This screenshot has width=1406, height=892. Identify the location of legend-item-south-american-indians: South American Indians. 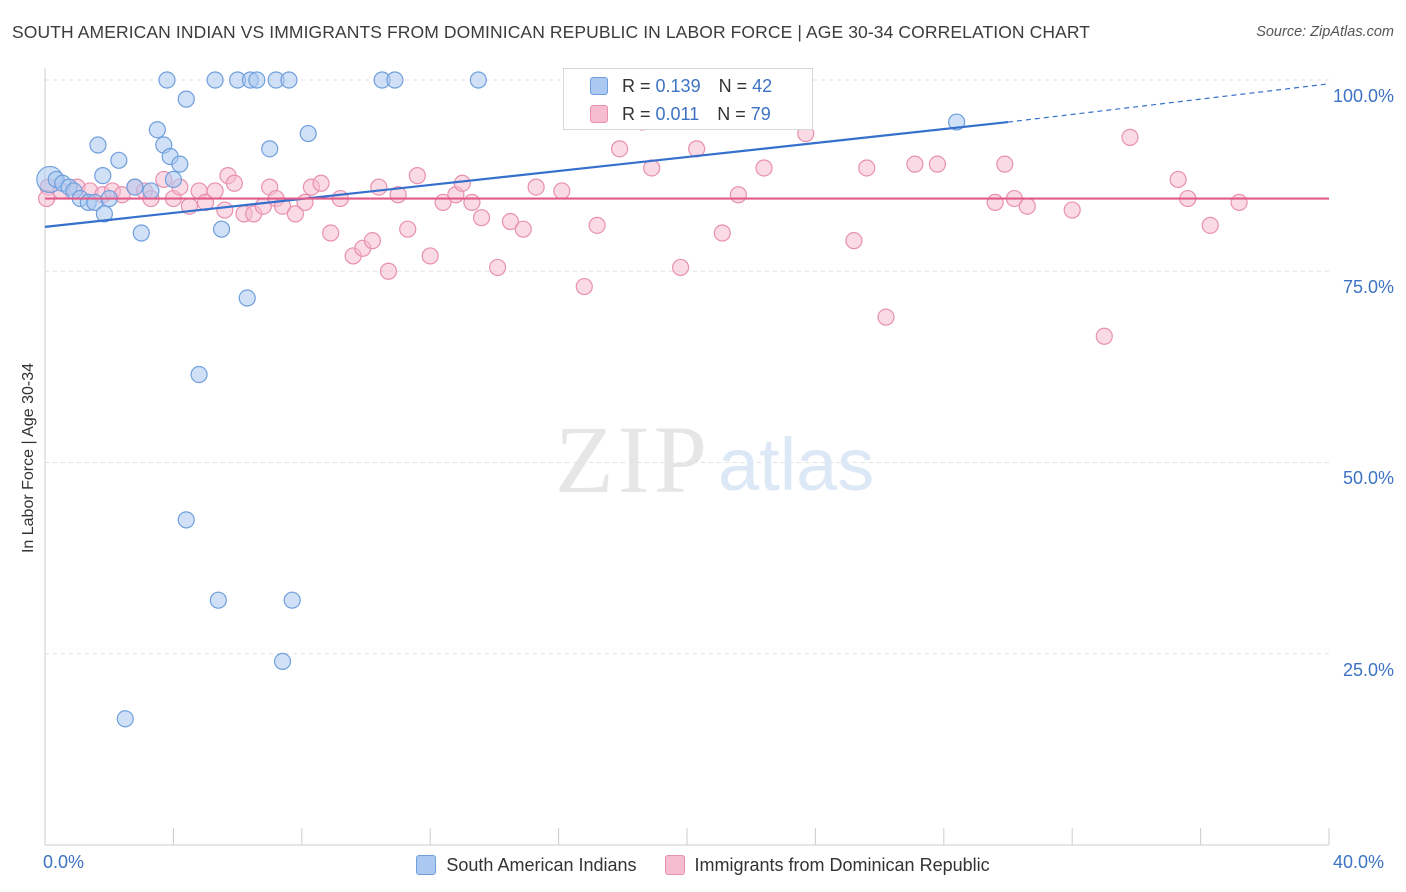
(526, 865).